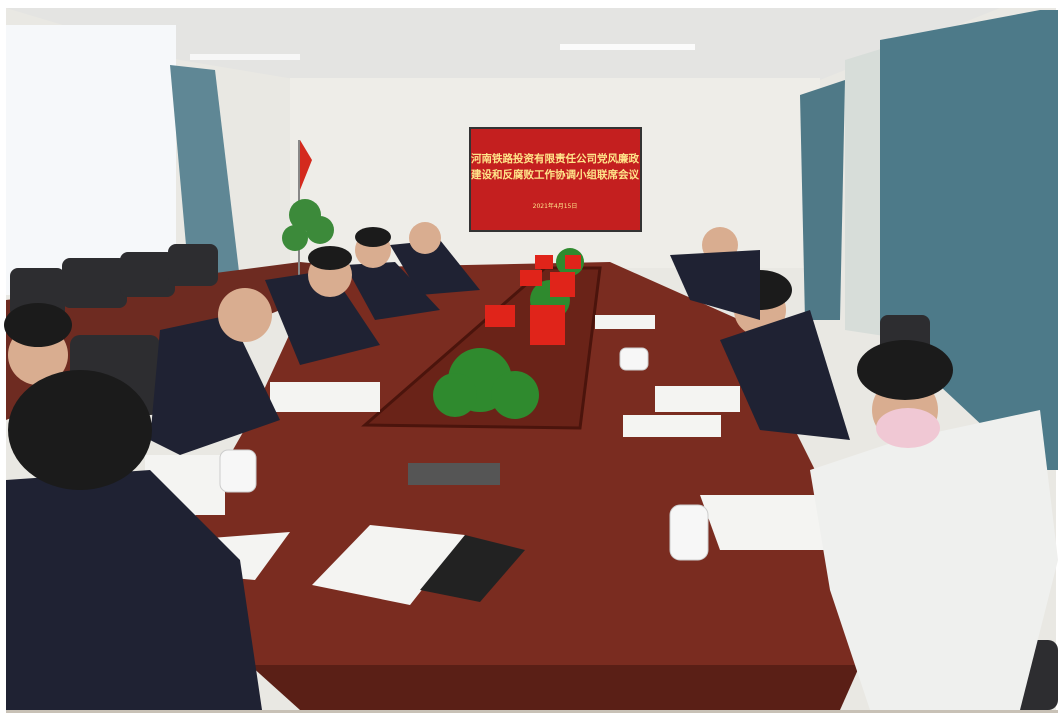  Describe the element at coordinates (760, 345) in the screenshot. I see `attendees-right` at that location.